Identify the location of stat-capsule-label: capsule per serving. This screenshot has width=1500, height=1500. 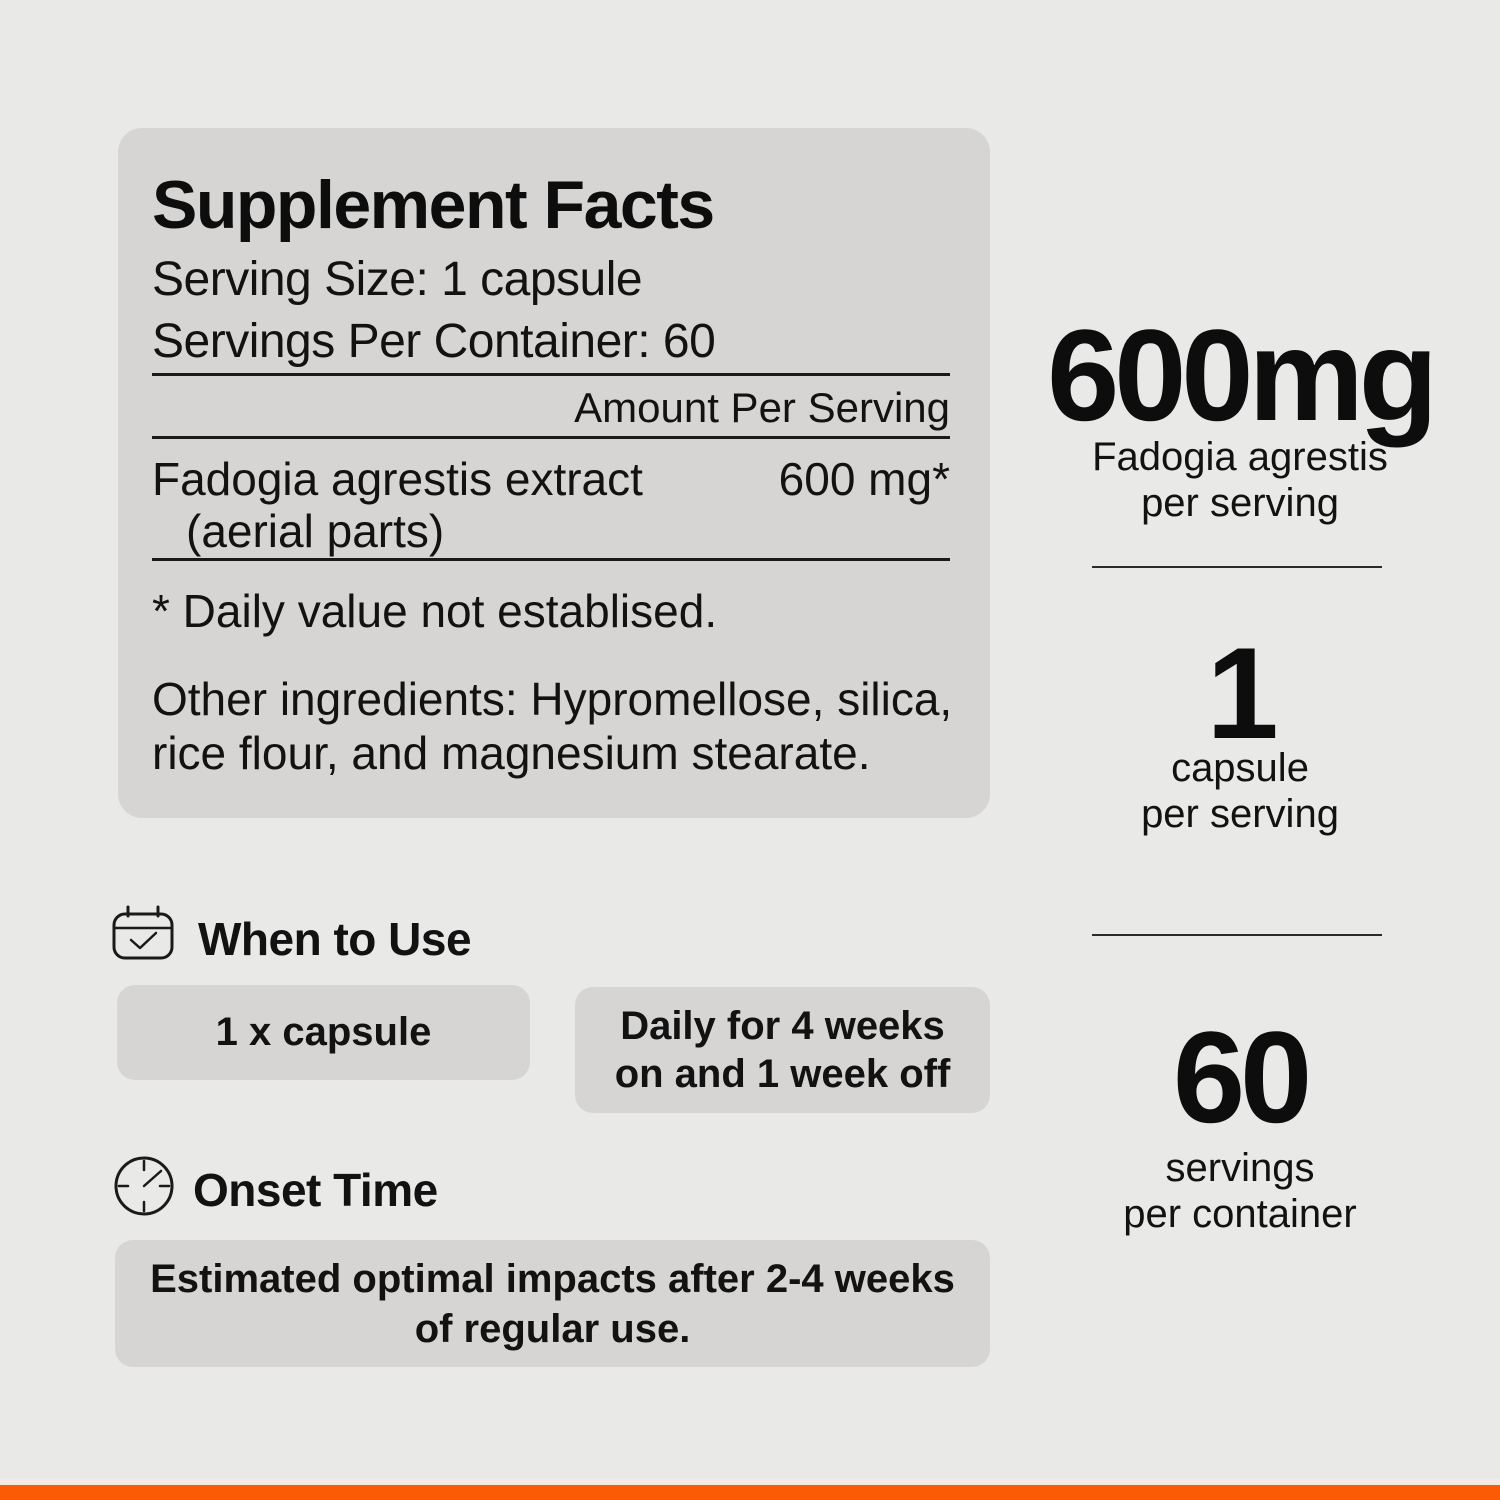
(1240, 791).